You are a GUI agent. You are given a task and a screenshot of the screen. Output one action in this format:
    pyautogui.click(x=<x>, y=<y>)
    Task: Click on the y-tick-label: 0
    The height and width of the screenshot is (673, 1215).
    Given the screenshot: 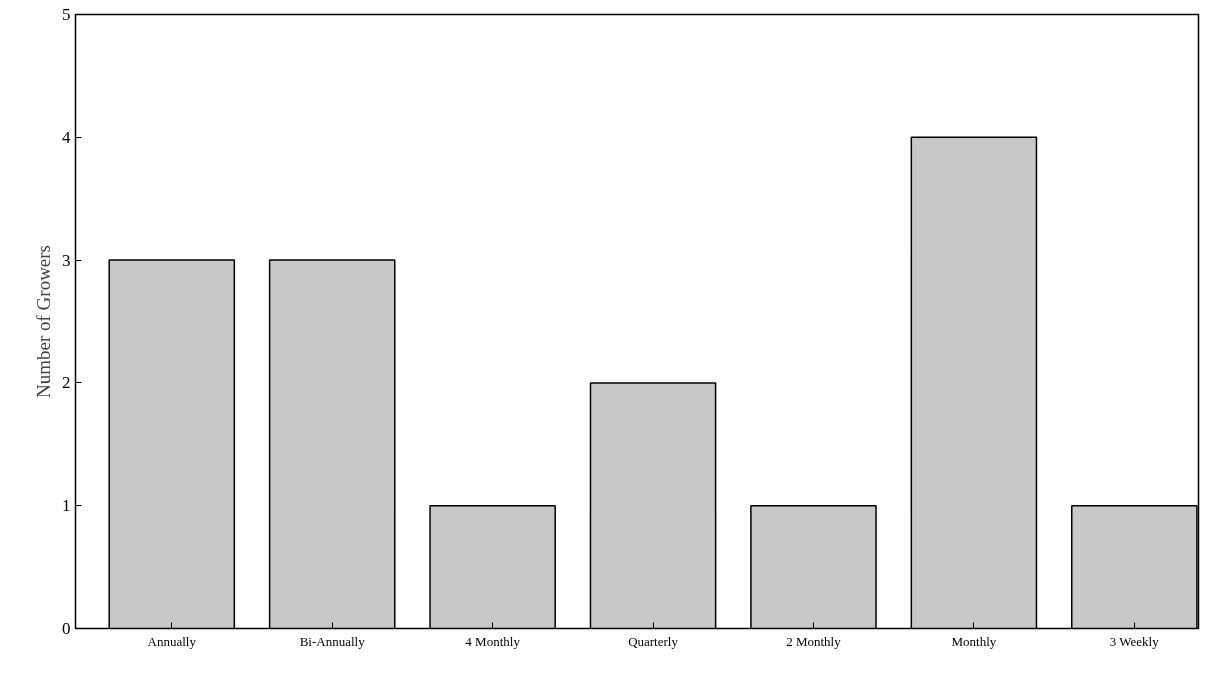 What is the action you would take?
    pyautogui.click(x=66, y=628)
    